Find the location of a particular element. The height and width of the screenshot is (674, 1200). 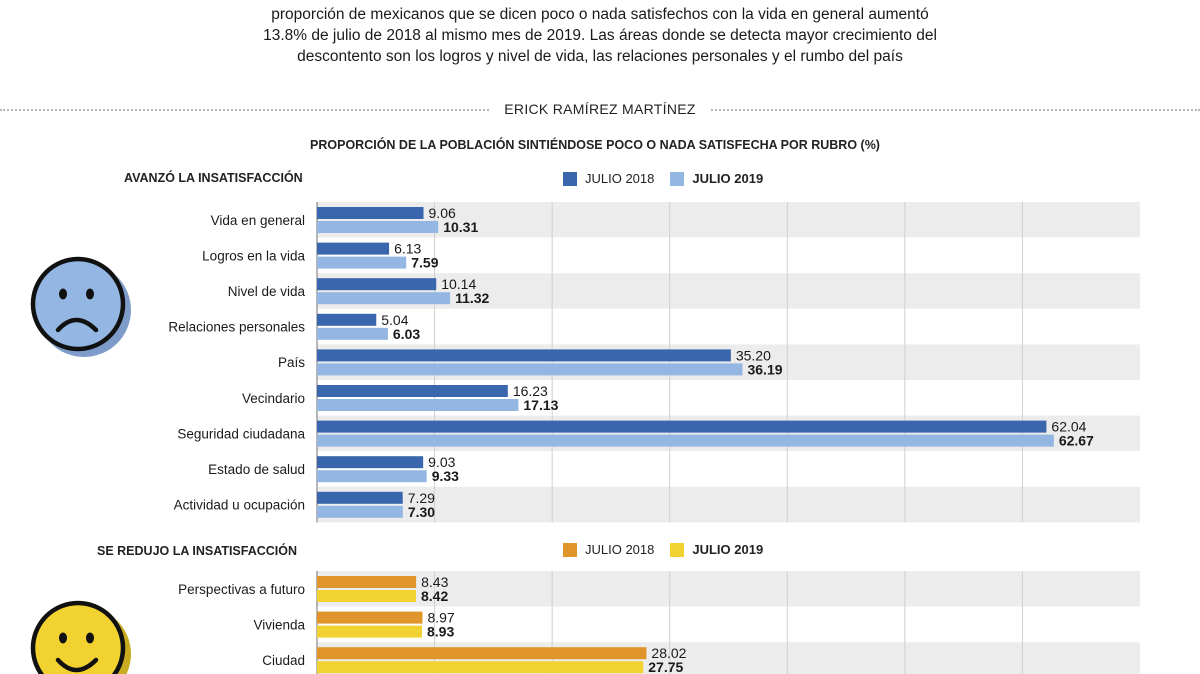

category-label: Estado de salud is located at coordinates (256, 469).